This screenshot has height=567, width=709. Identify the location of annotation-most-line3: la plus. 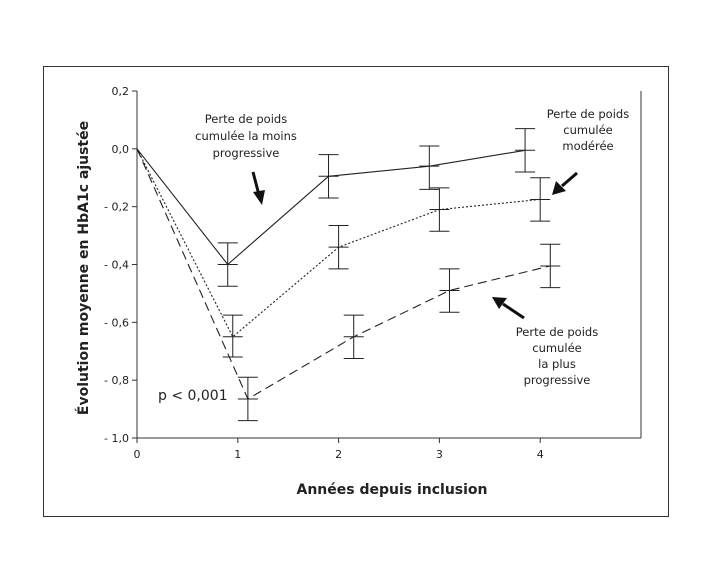
(557, 364).